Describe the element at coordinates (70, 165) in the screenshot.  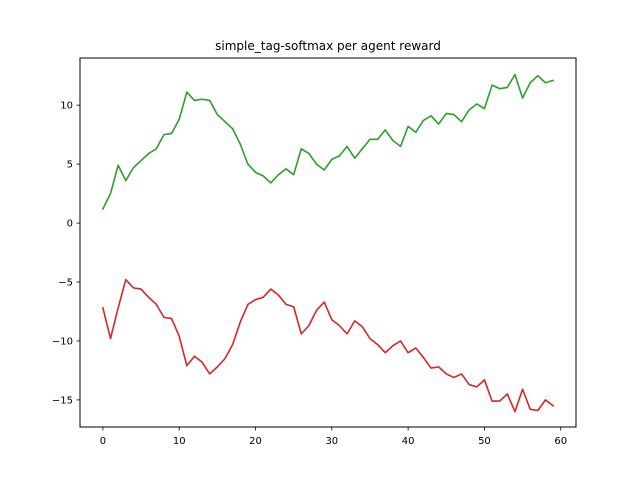
I see `y-tick-label: 5` at that location.